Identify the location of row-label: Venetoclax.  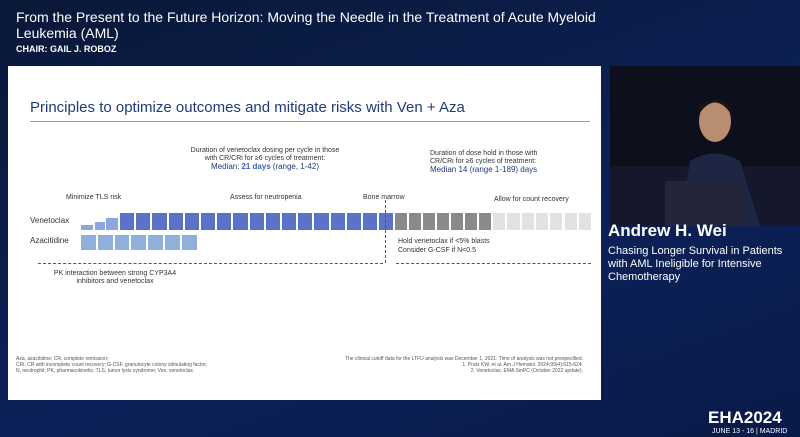
(50, 220).